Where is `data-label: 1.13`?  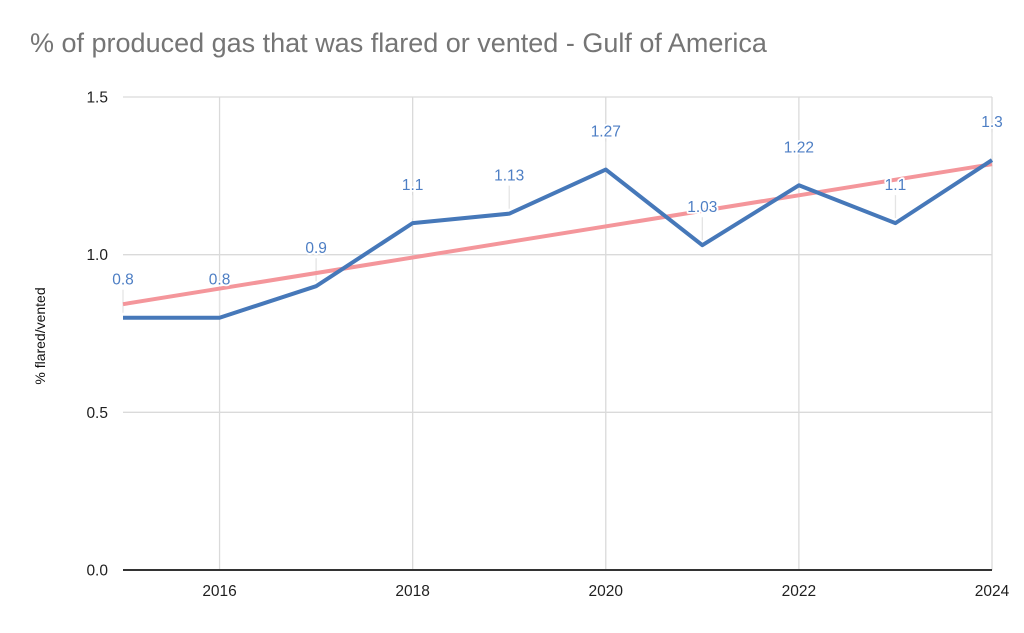
data-label: 1.13 is located at coordinates (509, 176).